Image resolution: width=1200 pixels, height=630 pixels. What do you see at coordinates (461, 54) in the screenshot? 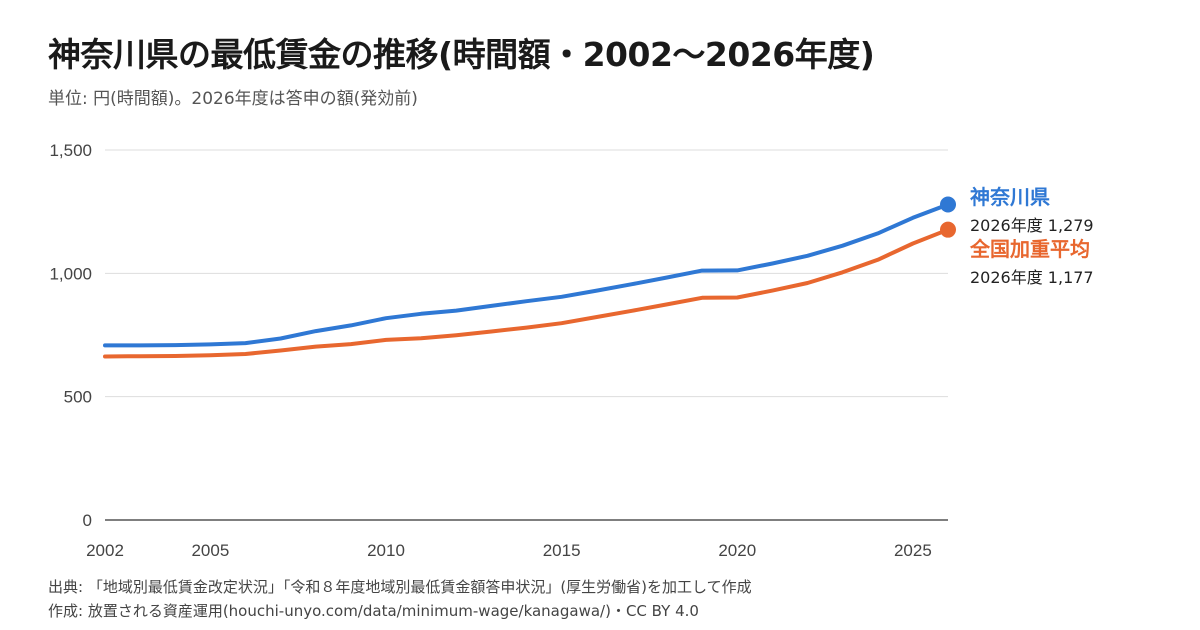
I see `chart-title: 神奈川県の最低賃金の推移(時間額・2002〜2026年度)` at bounding box center [461, 54].